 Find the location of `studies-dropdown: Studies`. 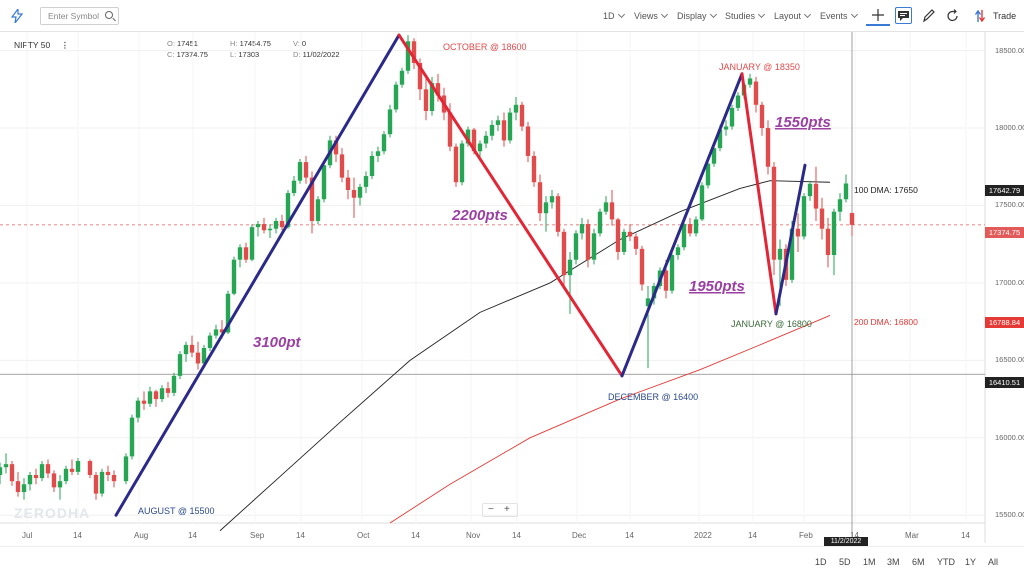

studies-dropdown: Studies is located at coordinates (745, 16).